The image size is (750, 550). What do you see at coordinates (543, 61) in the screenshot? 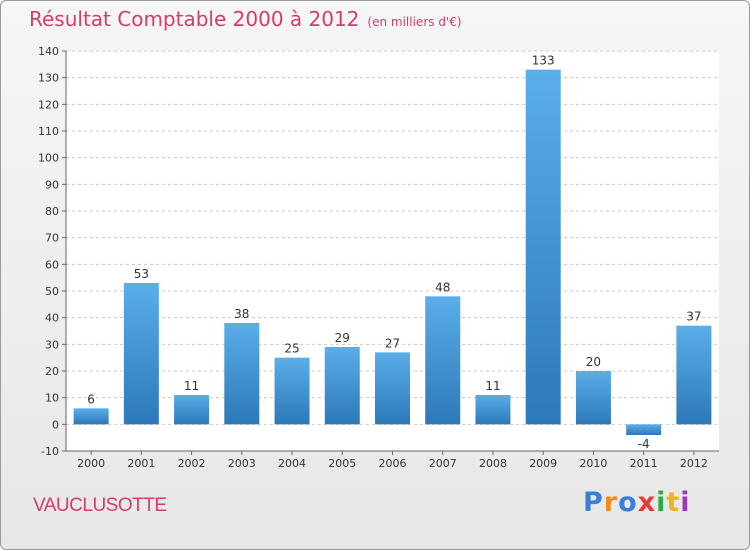
I see `data-label: 133` at bounding box center [543, 61].